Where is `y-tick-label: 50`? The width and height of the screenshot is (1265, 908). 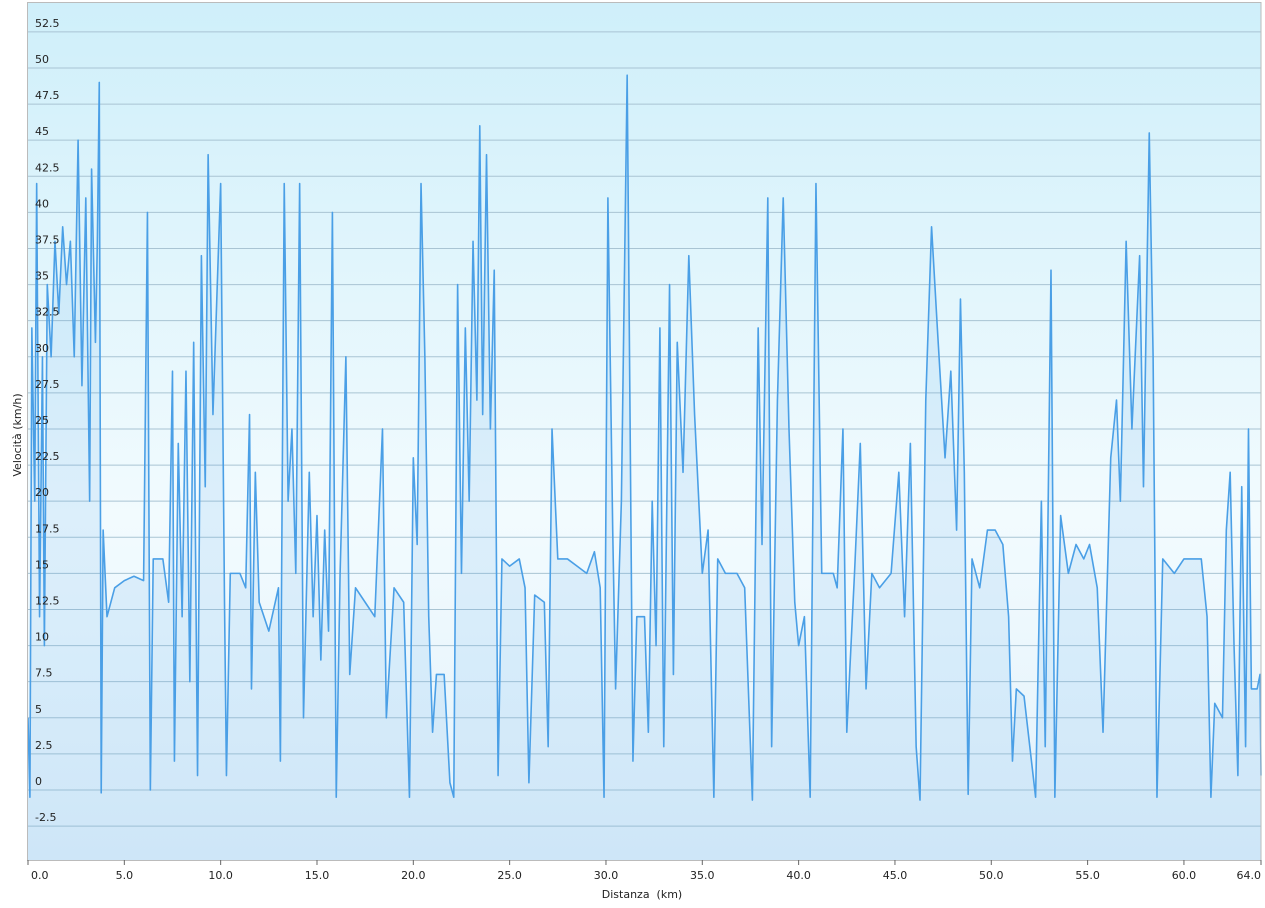
y-tick-label: 50 is located at coordinates (42, 59).